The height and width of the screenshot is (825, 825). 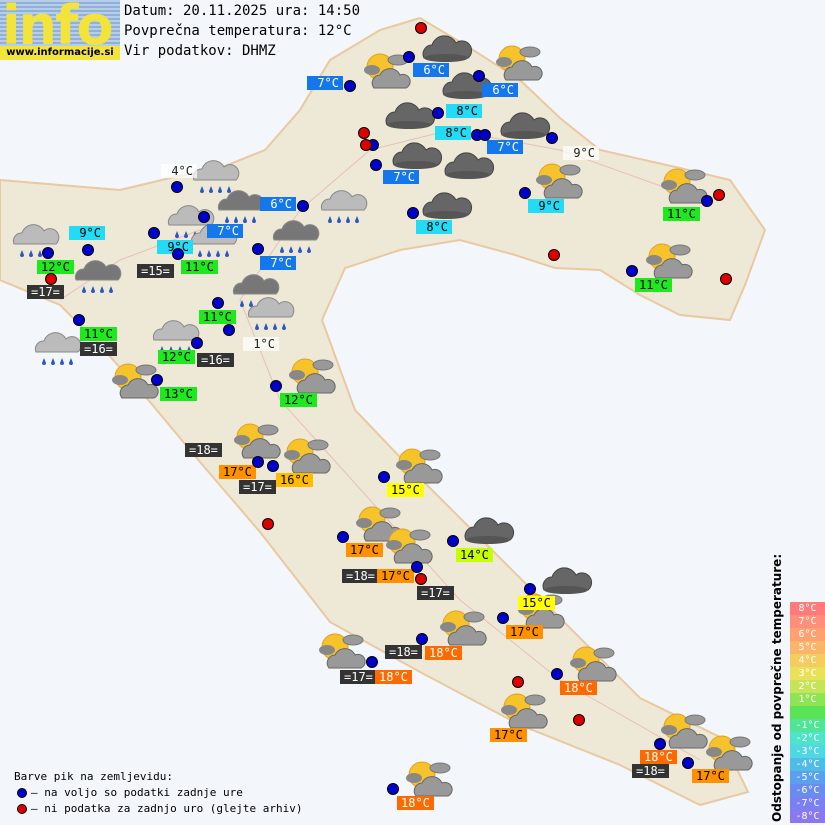 I want to click on station-temperature-label: =15=, so click(x=155, y=271).